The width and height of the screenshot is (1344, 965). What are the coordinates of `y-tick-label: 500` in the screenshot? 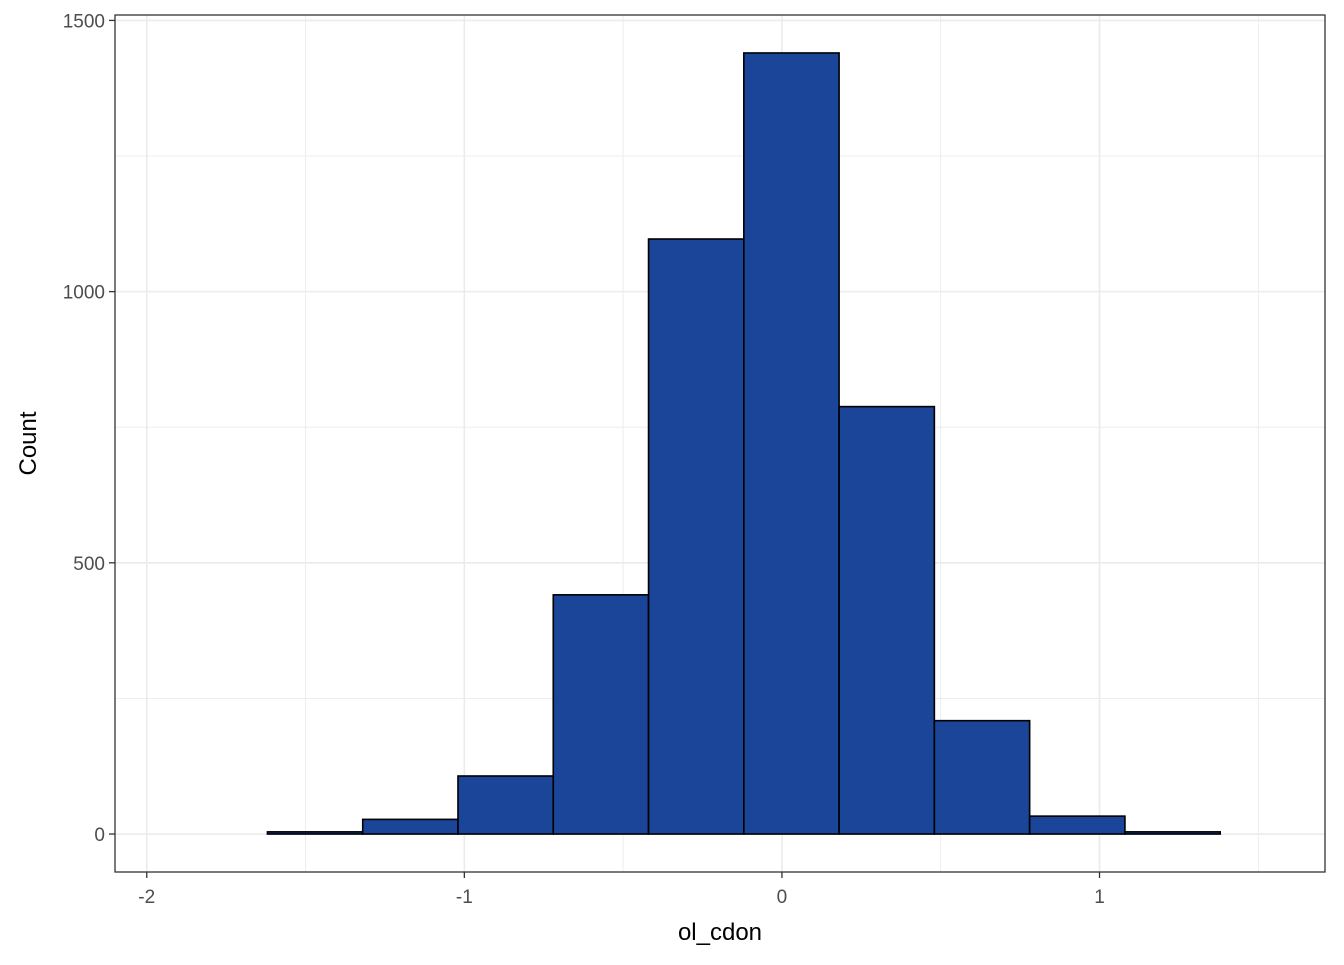 It's located at (89, 564).